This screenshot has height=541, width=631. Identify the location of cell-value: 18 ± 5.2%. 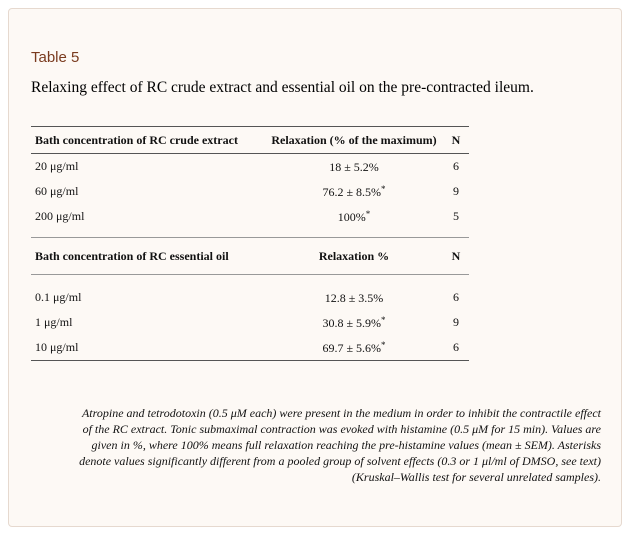
(354, 166).